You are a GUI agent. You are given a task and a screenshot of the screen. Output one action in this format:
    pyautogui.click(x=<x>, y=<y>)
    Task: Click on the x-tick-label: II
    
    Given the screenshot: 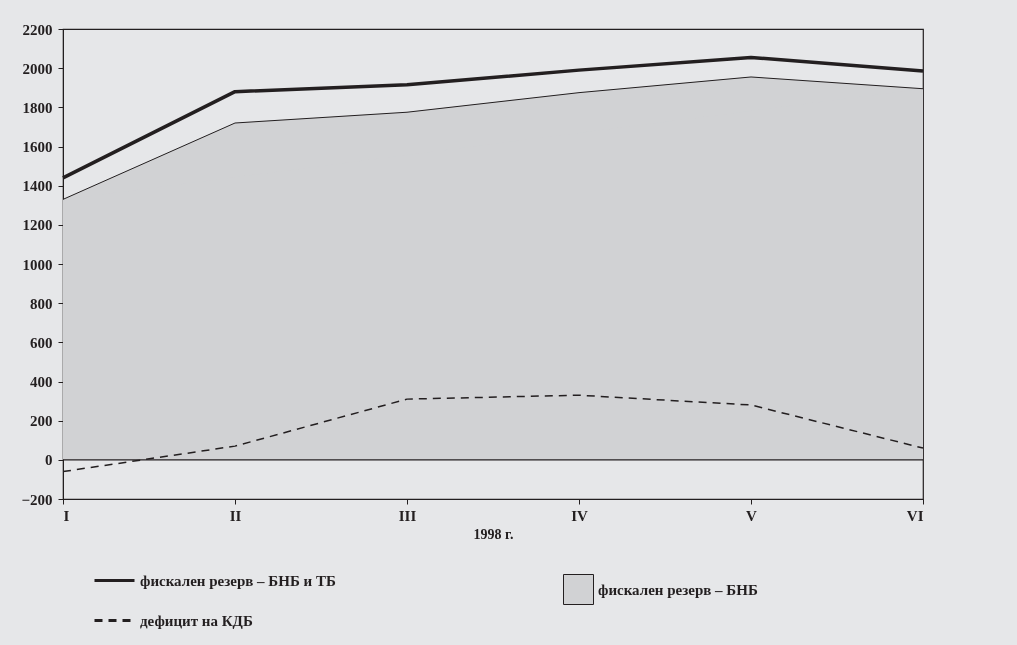 What is the action you would take?
    pyautogui.click(x=235, y=515)
    